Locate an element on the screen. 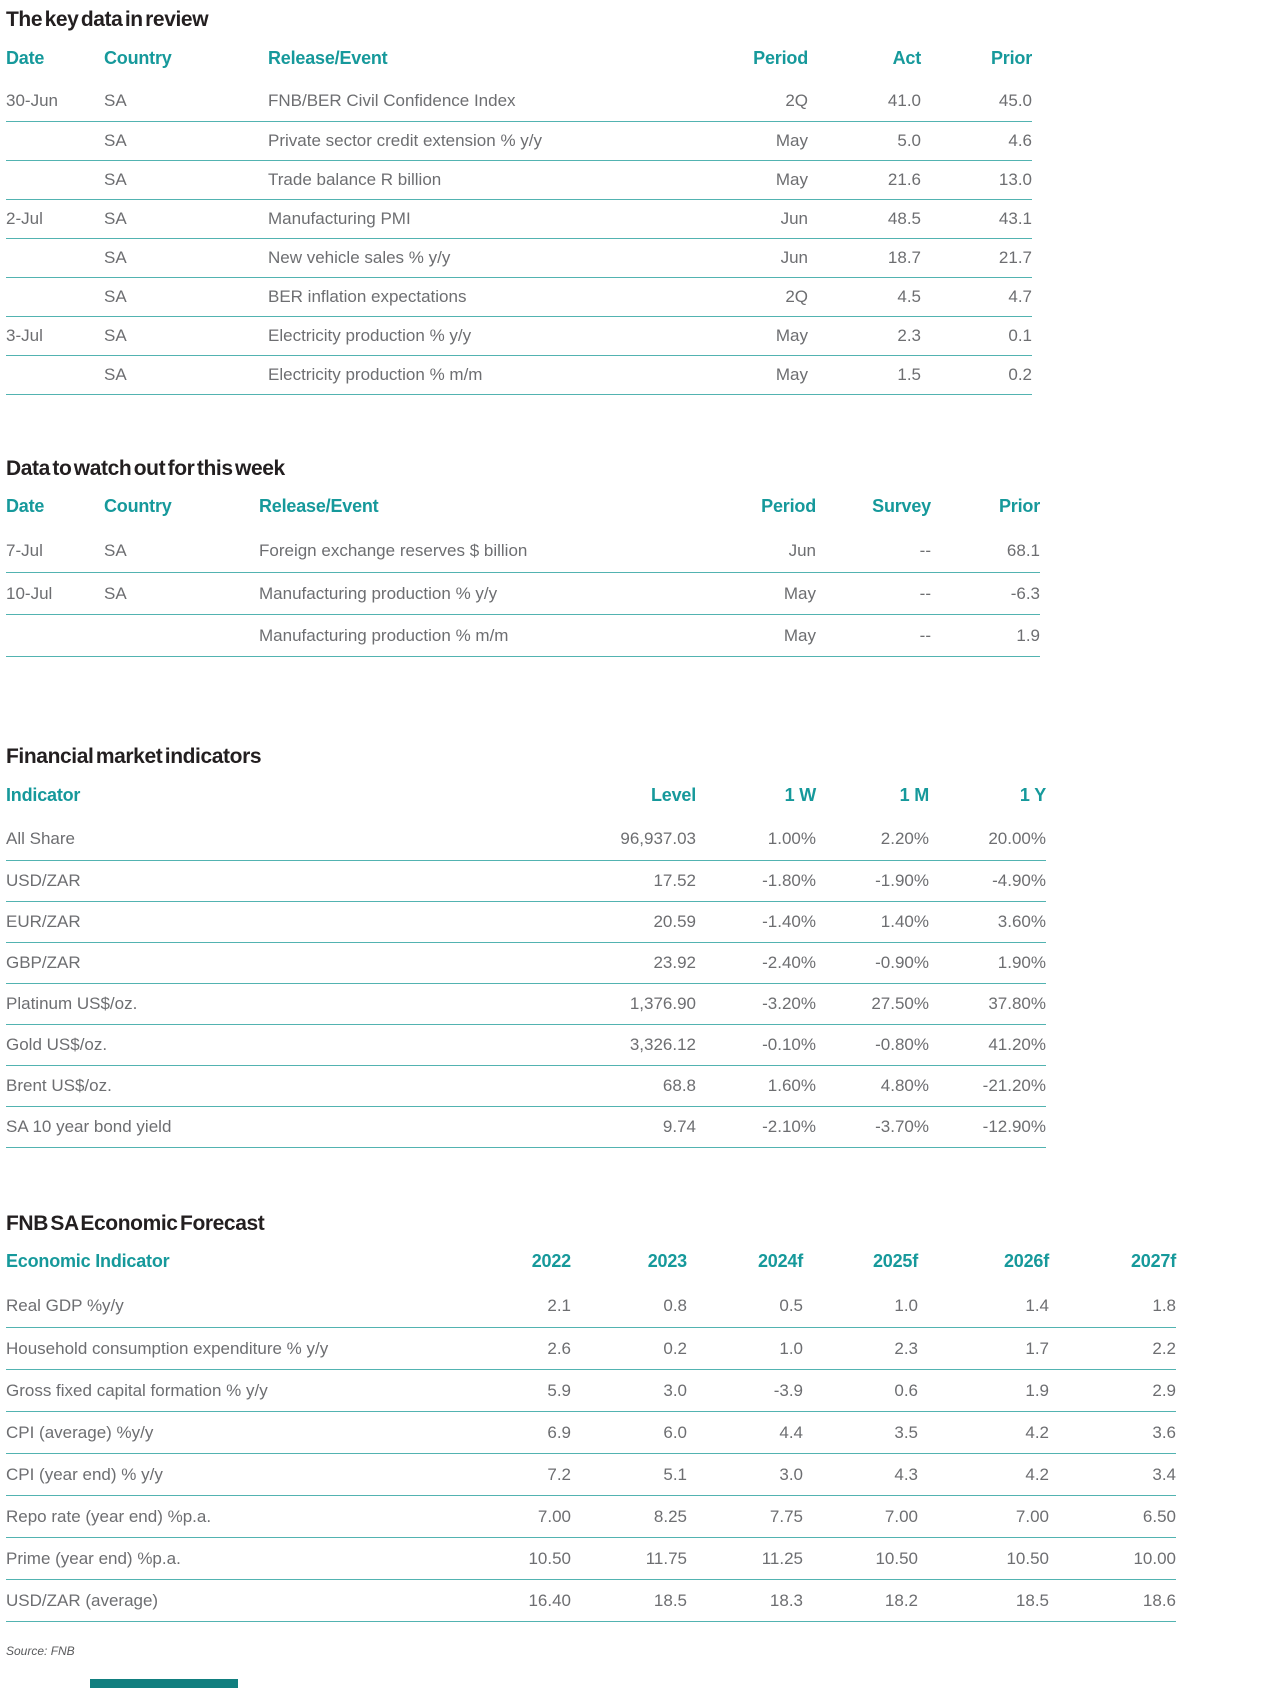  table-cell: 2.1 is located at coordinates (511, 1306).